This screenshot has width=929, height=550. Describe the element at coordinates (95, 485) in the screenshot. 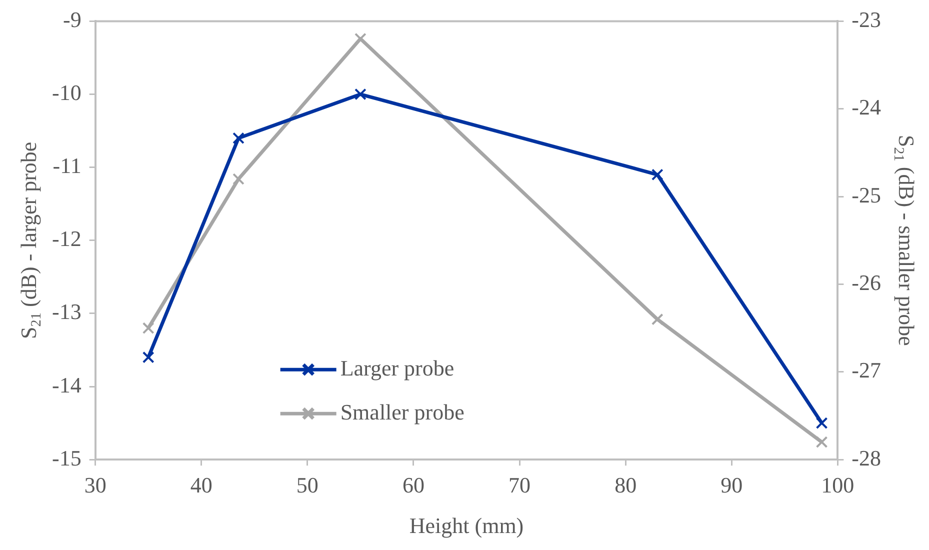

I see `x-tick-label: 30` at that location.